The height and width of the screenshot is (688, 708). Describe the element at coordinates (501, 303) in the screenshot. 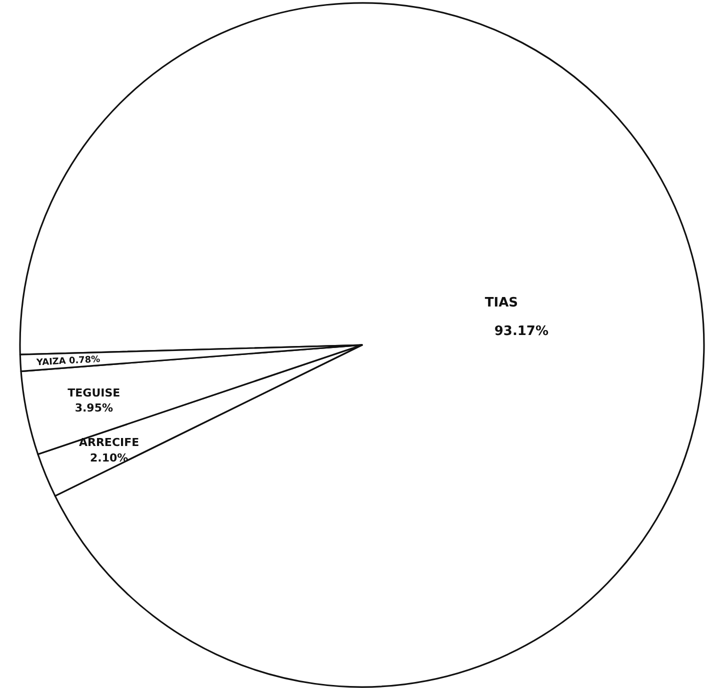

I see `slice-label: TIAS` at that location.